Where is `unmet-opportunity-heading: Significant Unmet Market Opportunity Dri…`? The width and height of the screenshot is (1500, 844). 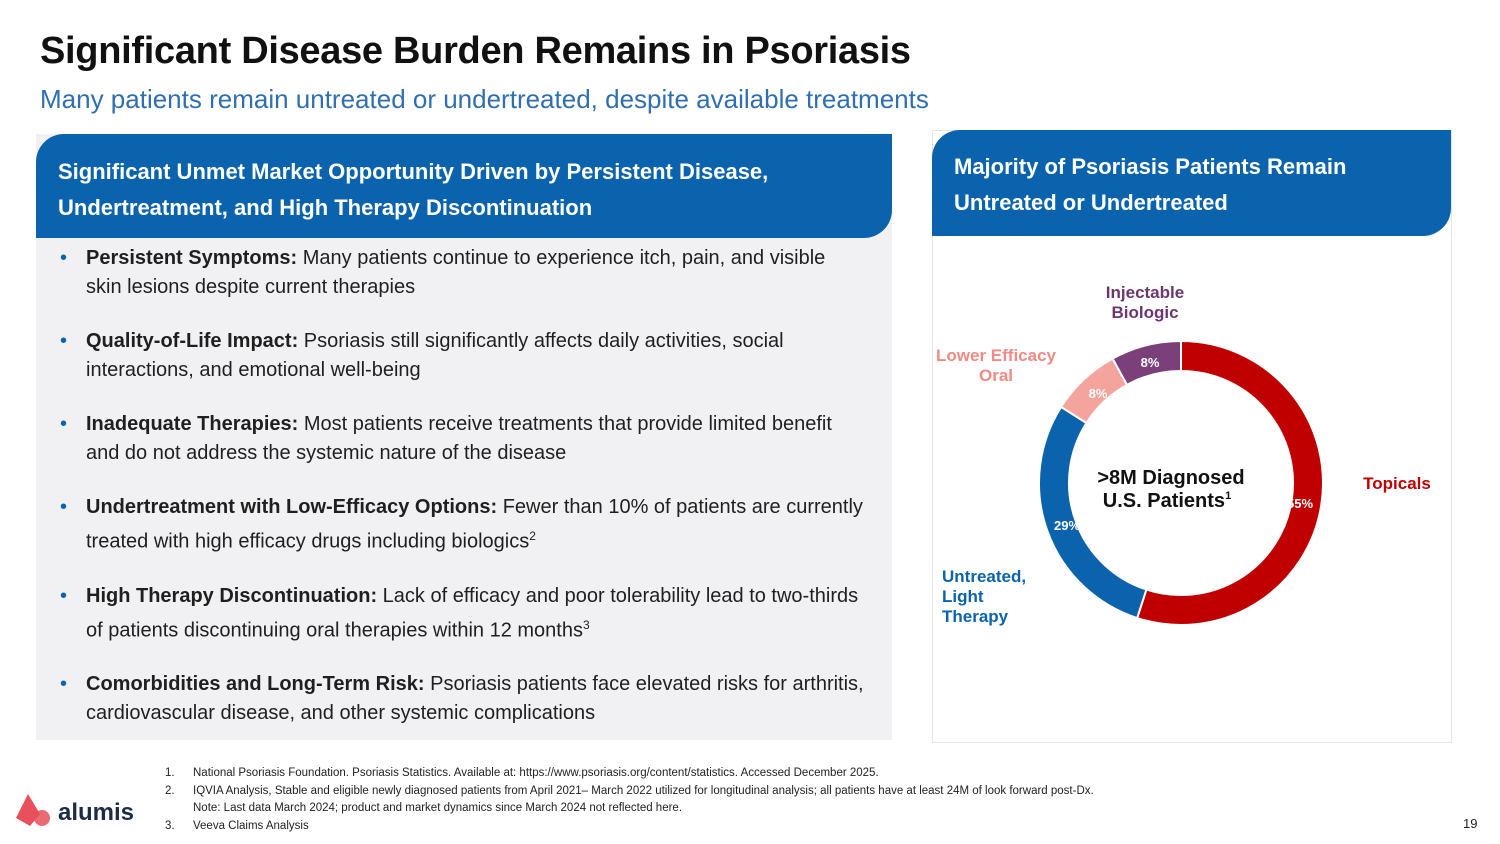 unmet-opportunity-heading: Significant Unmet Market Opportunity Dri… is located at coordinates (413, 189).